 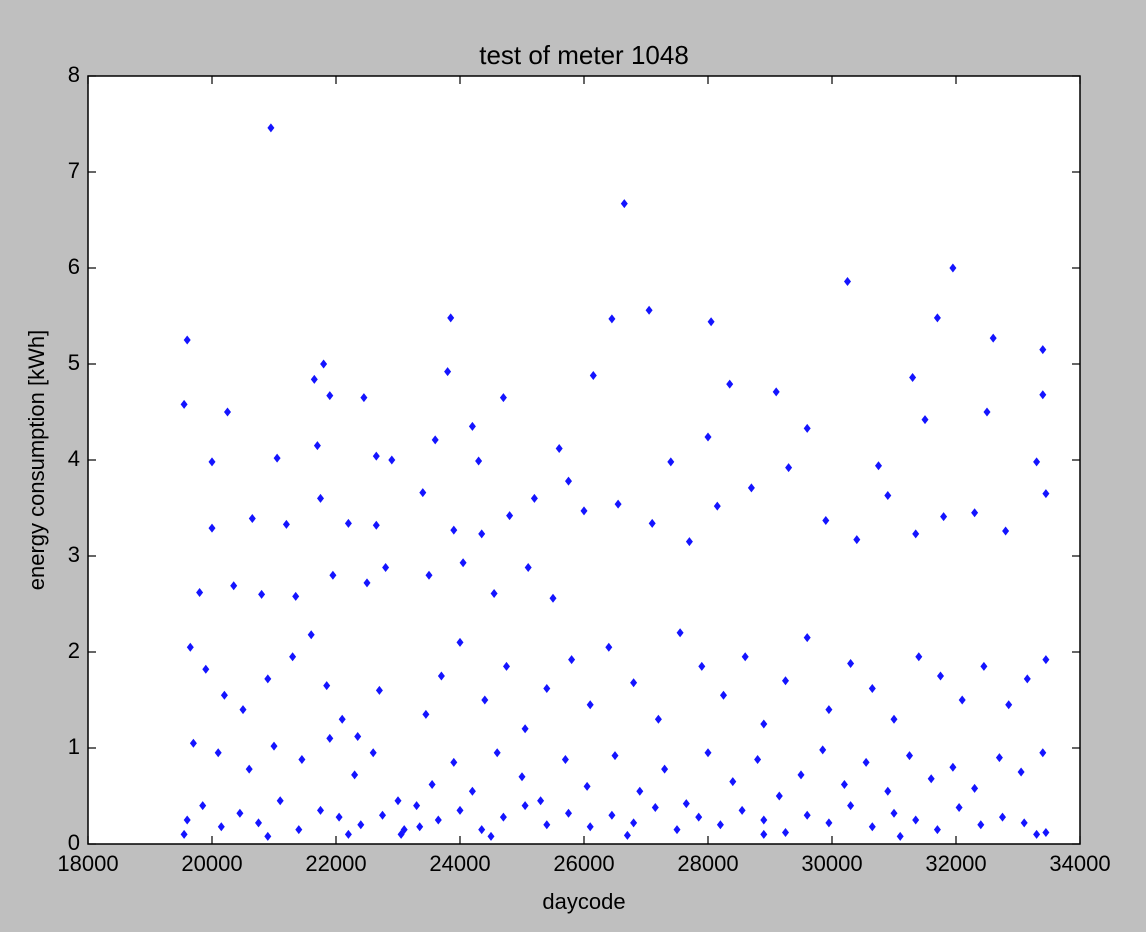 What do you see at coordinates (74, 362) in the screenshot?
I see `y-tick-label: 5` at bounding box center [74, 362].